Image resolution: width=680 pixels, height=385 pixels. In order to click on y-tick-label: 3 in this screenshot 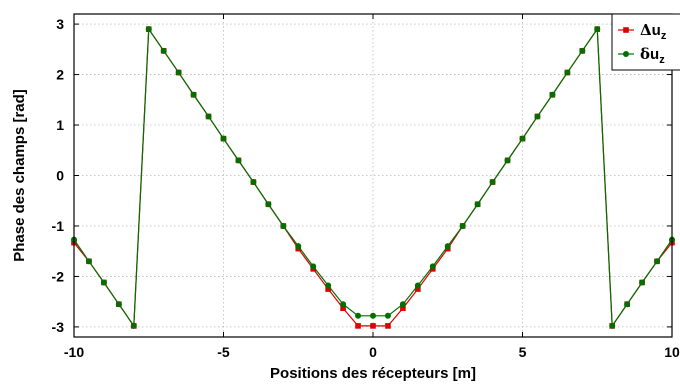, I will do `click(60, 24)`.